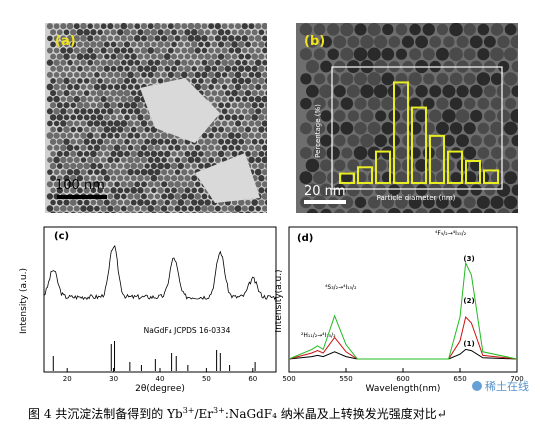  Describe the element at coordinates (477, 386) in the screenshot. I see `watermark-logo-icon` at that location.